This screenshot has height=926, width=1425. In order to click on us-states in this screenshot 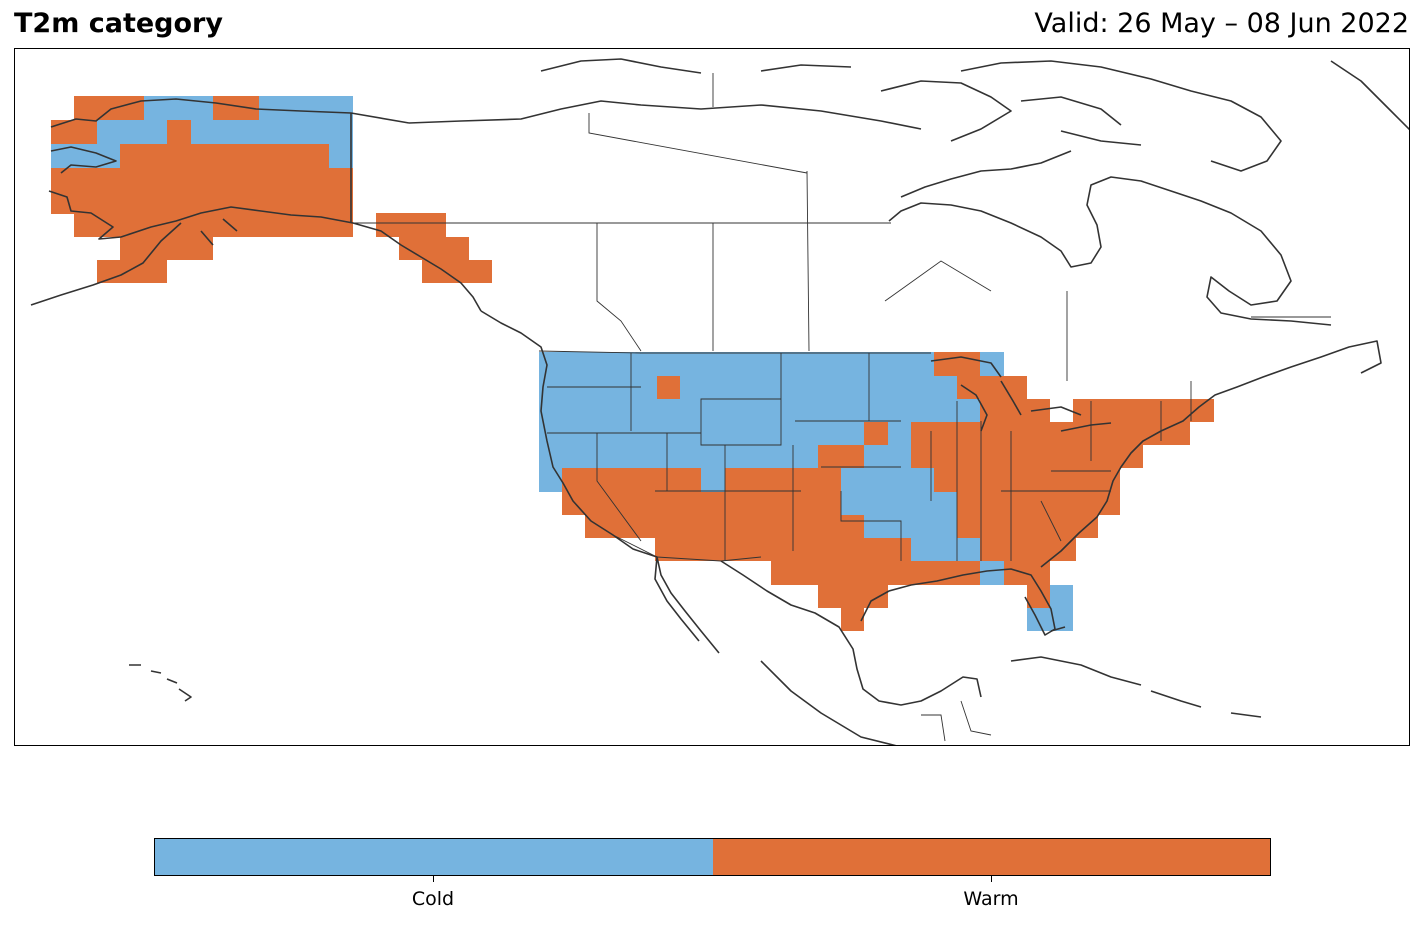, I will do `click(869, 457)`.